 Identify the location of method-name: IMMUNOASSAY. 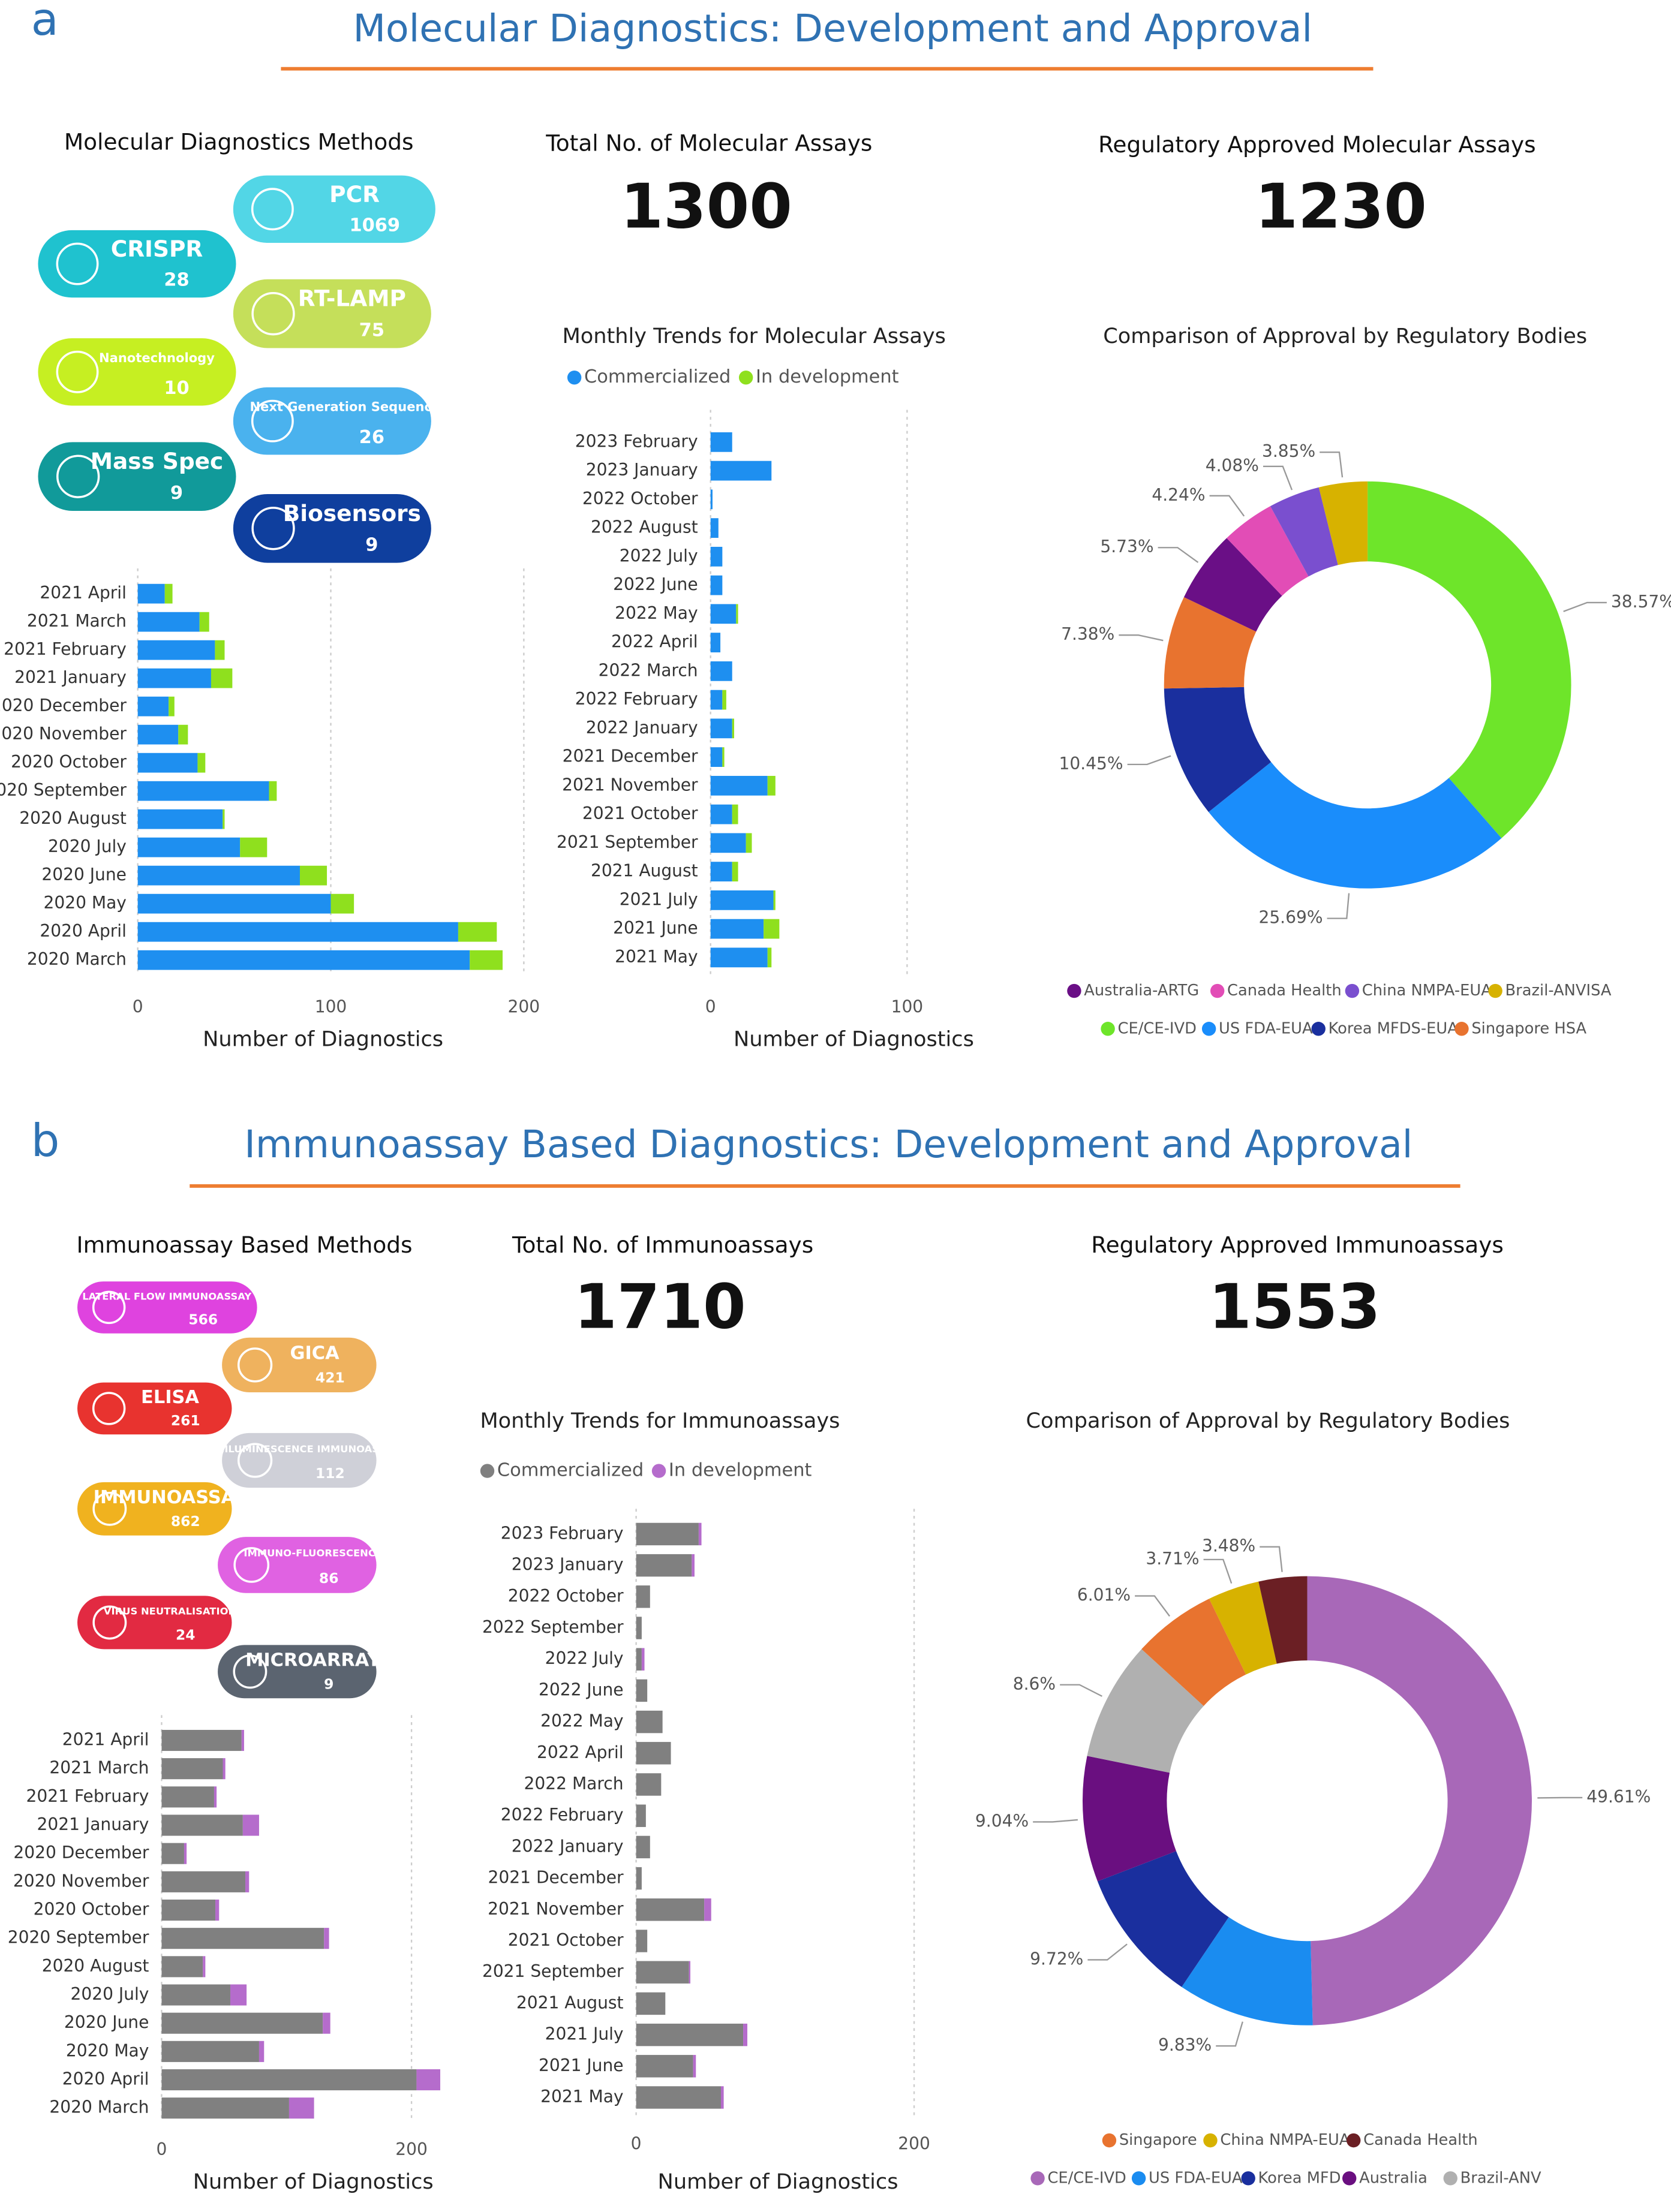
(171, 1497).